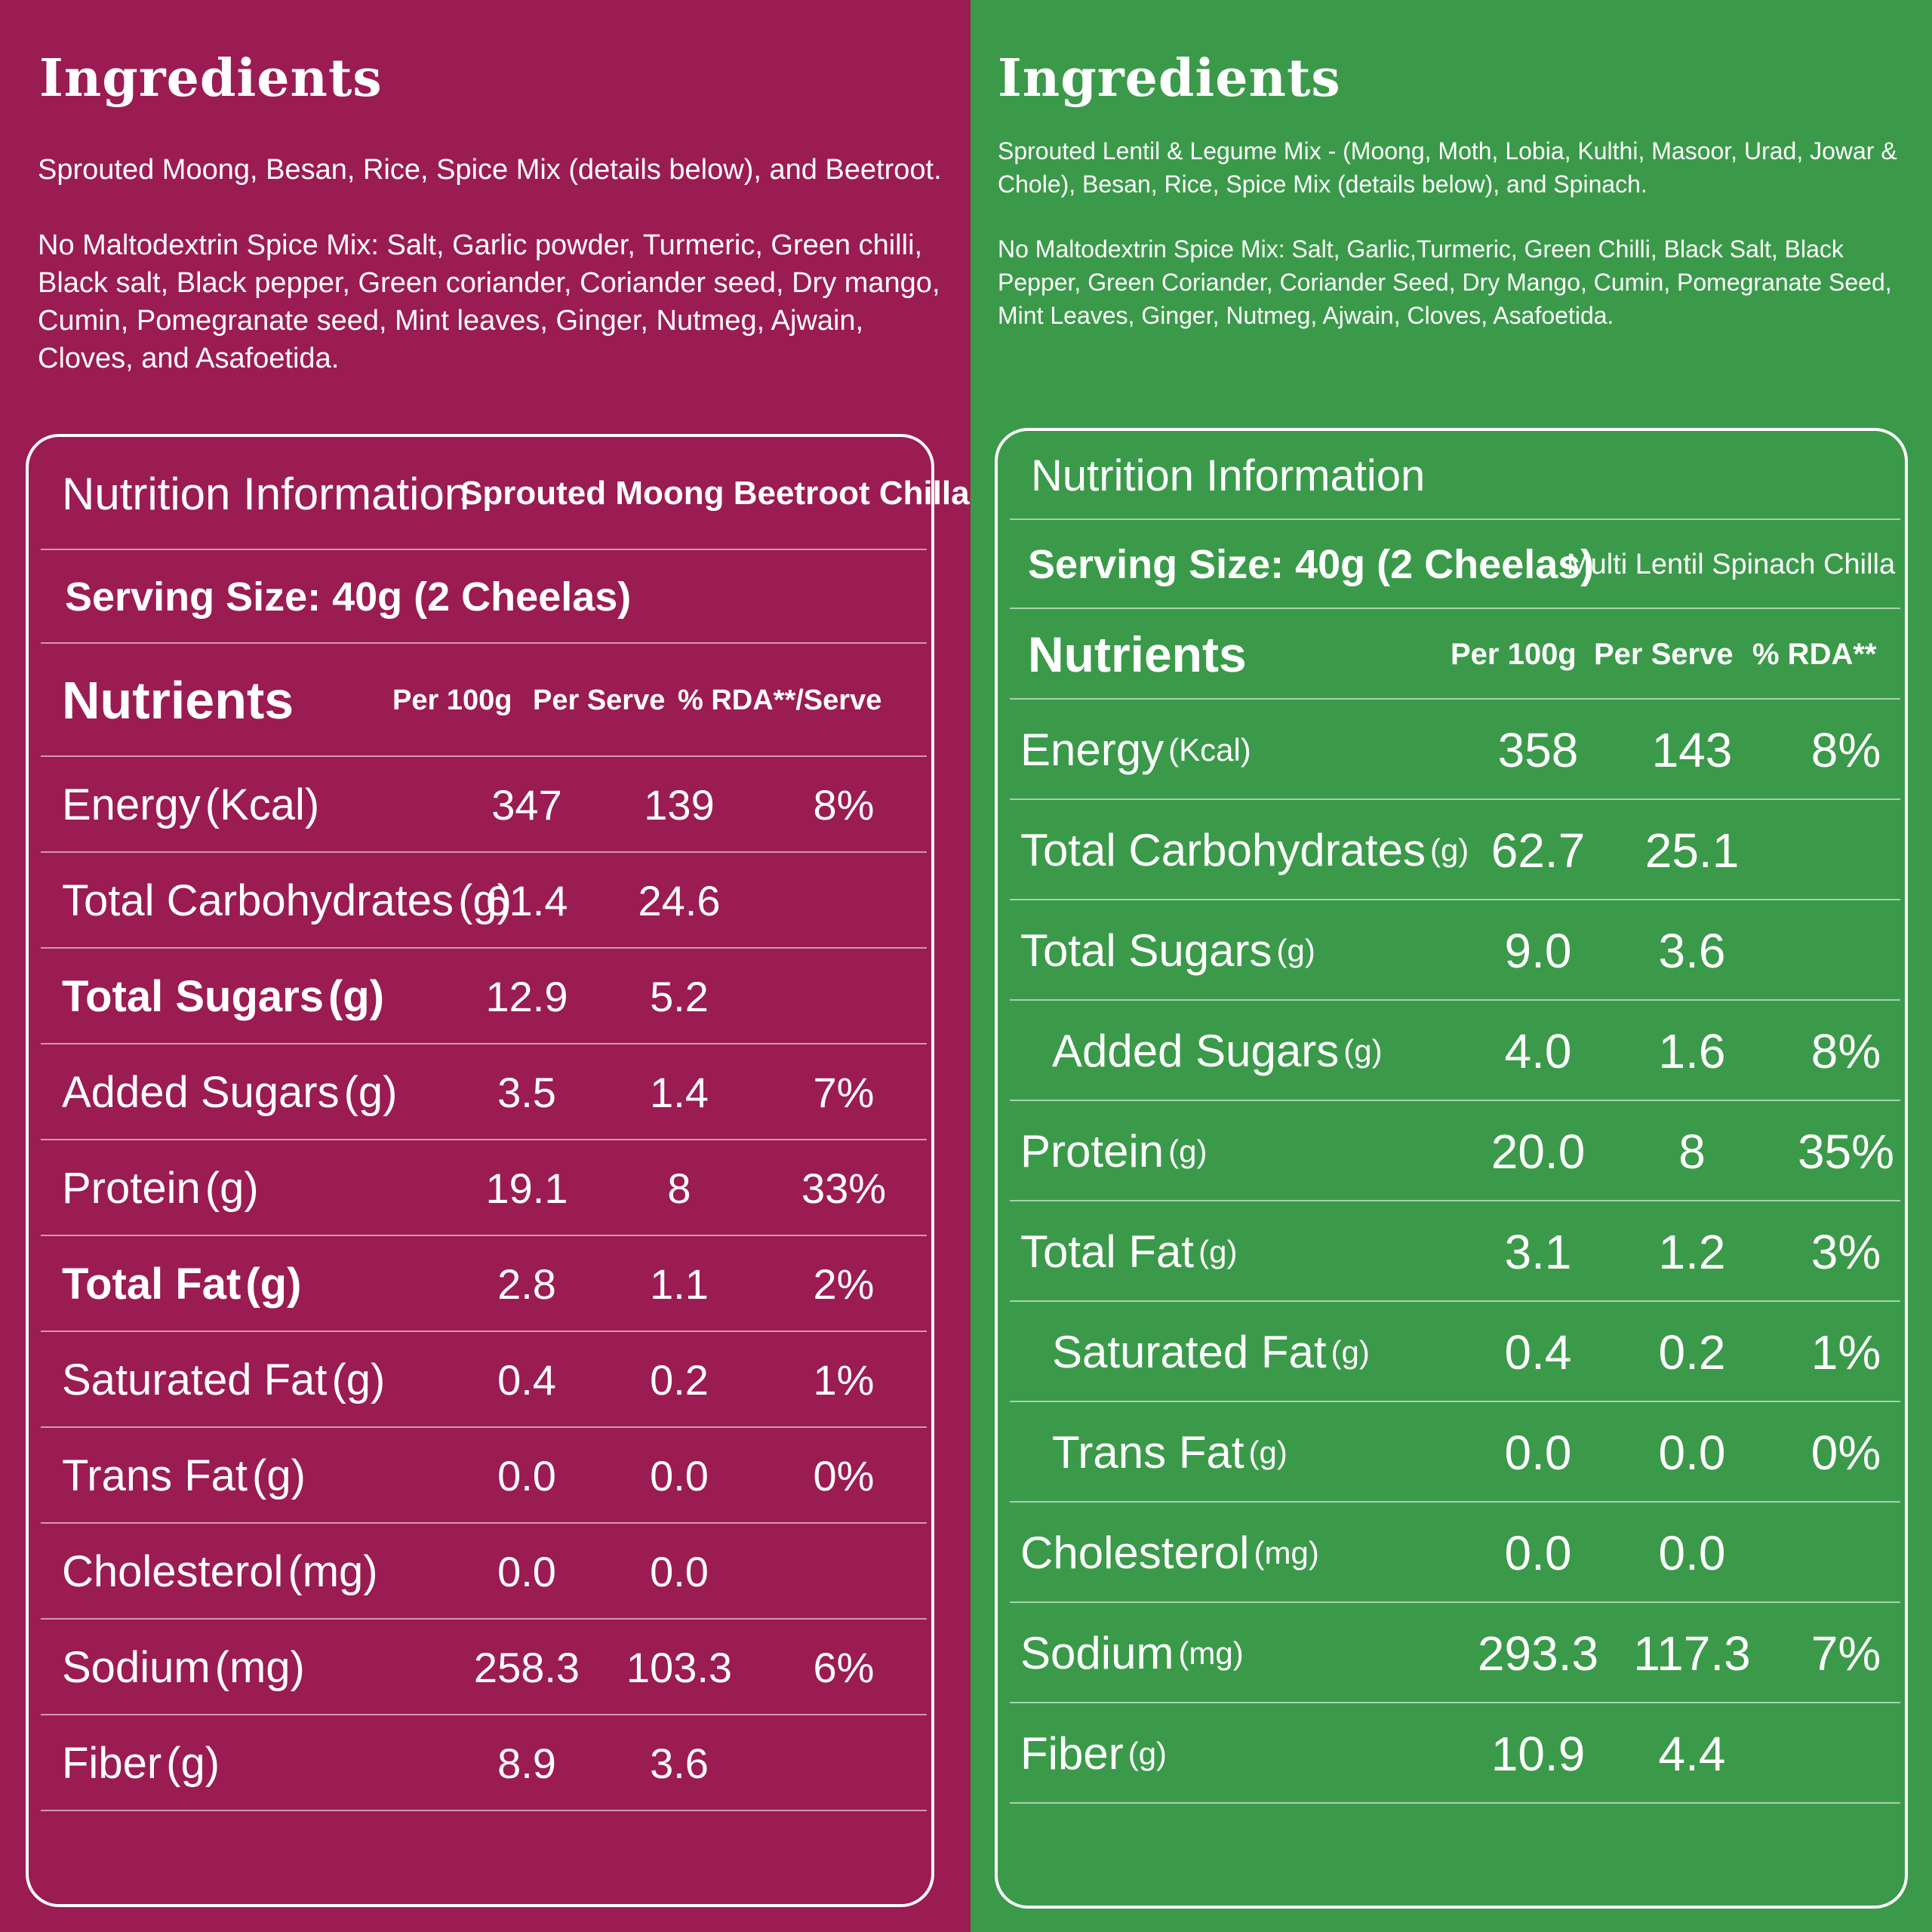  What do you see at coordinates (480, 1380) in the screenshot?
I see `nutrient-row: Saturated Fat (g) 0.4 0.2 1%` at bounding box center [480, 1380].